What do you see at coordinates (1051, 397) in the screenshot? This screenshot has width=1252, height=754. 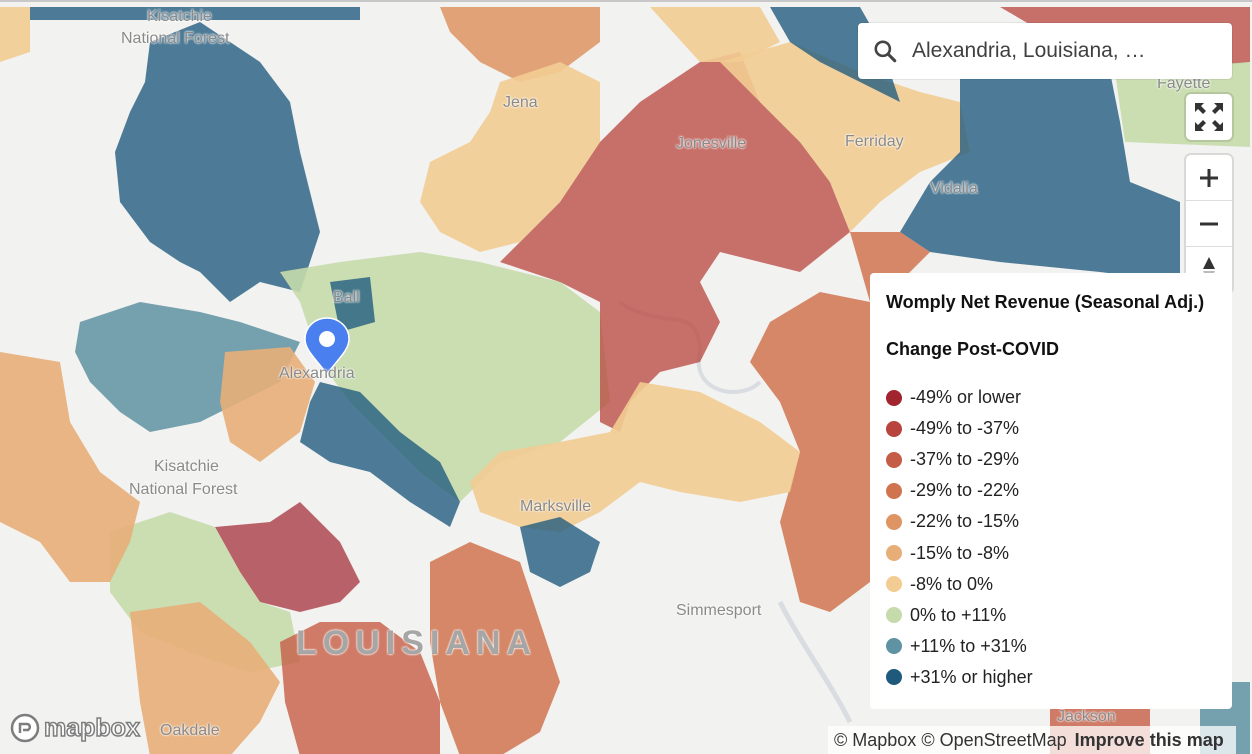 I see `legend-item: -49% or lower` at bounding box center [1051, 397].